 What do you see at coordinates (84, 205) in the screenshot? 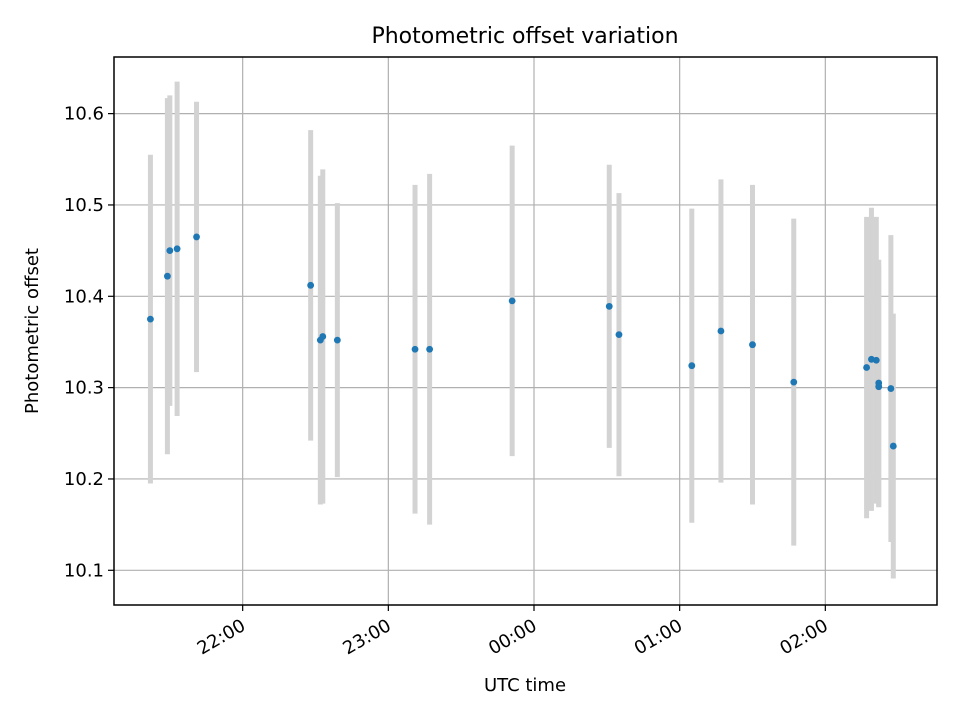
I see `y-tick-label: 10.5` at bounding box center [84, 205].